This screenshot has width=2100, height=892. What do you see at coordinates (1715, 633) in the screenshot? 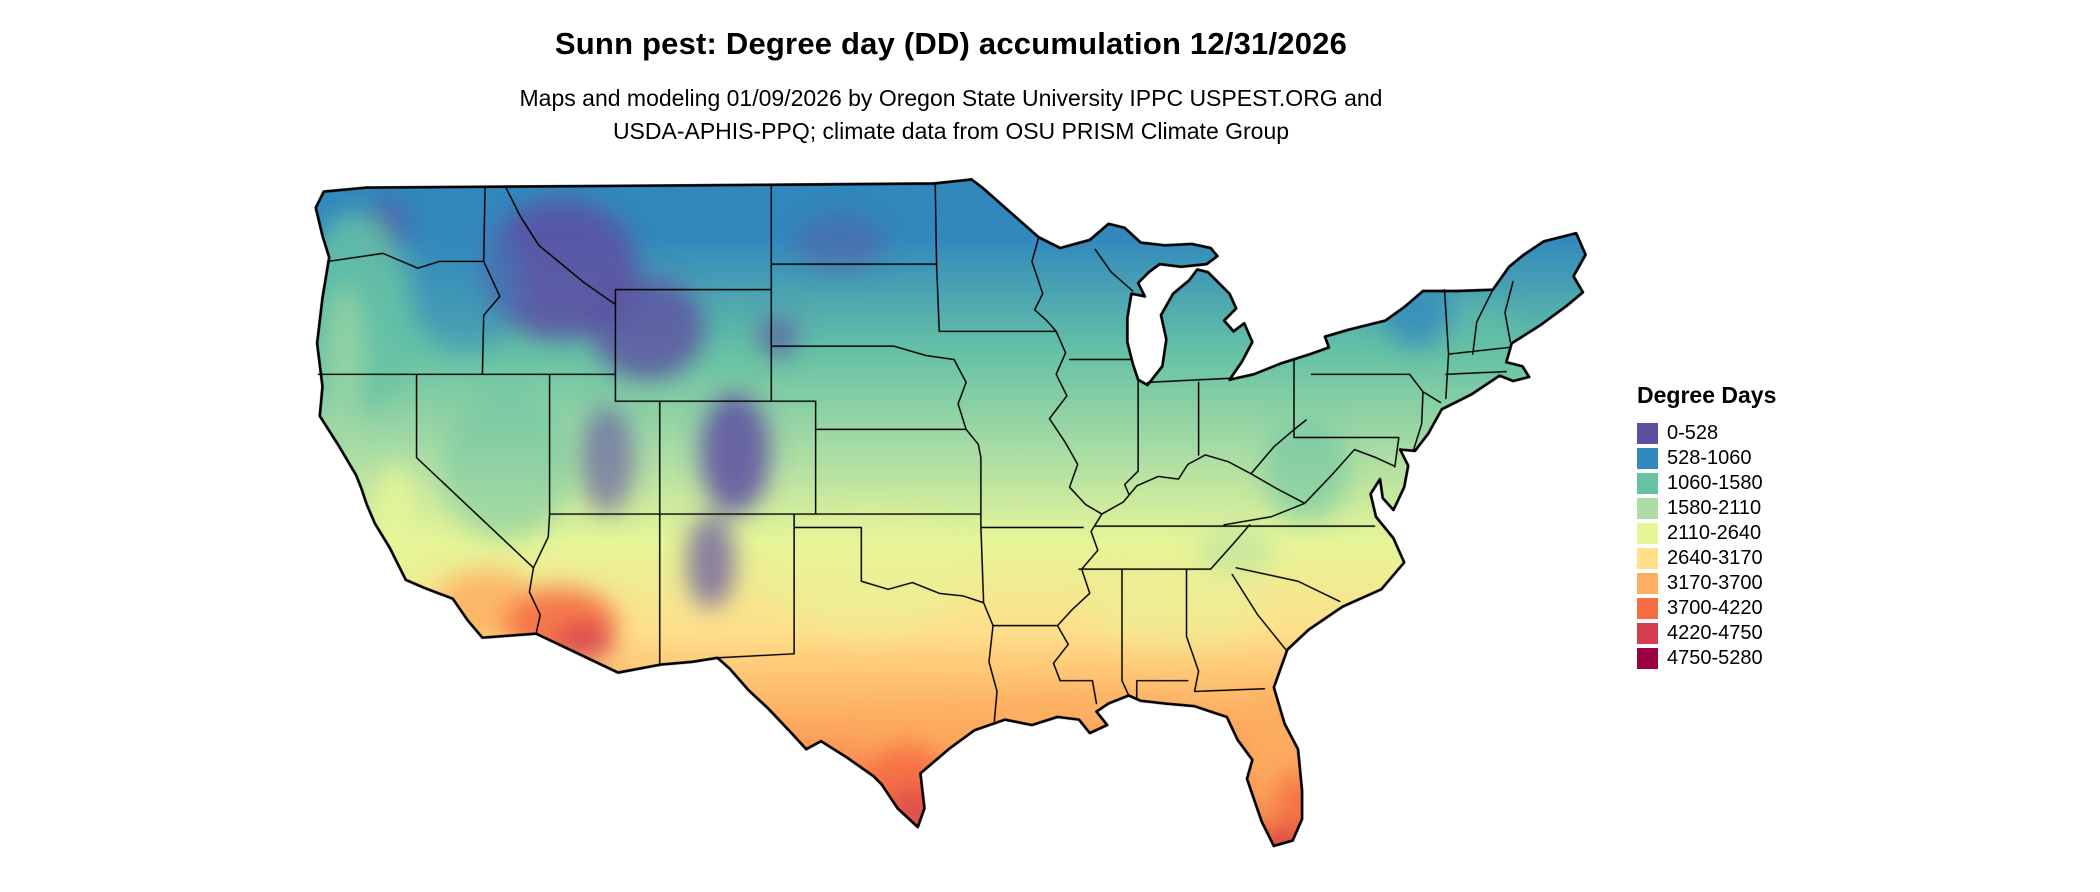
I see `legend-label: 4220-4750` at bounding box center [1715, 633].